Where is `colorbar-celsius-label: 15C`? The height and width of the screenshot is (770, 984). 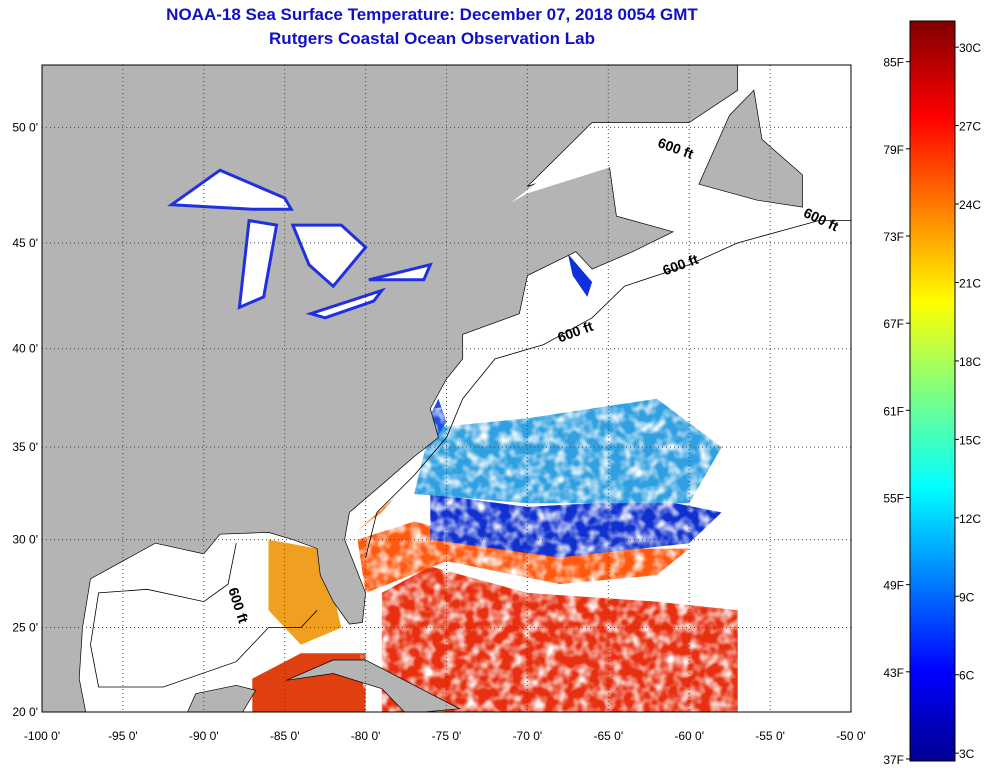 colorbar-celsius-label: 15C is located at coordinates (970, 440).